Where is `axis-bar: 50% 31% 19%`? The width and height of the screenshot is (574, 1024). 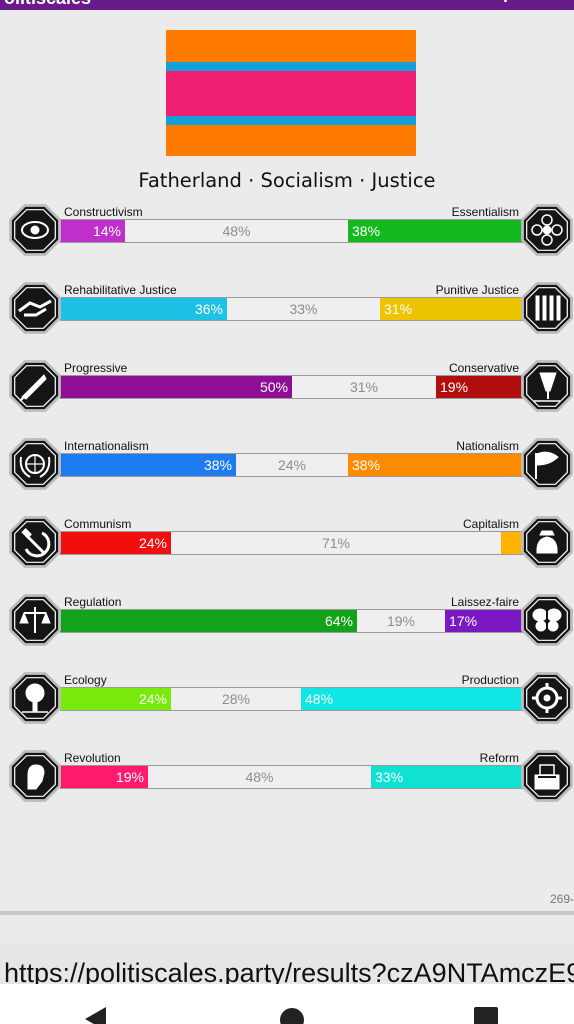
axis-bar: 50% 31% 19% is located at coordinates (292, 387).